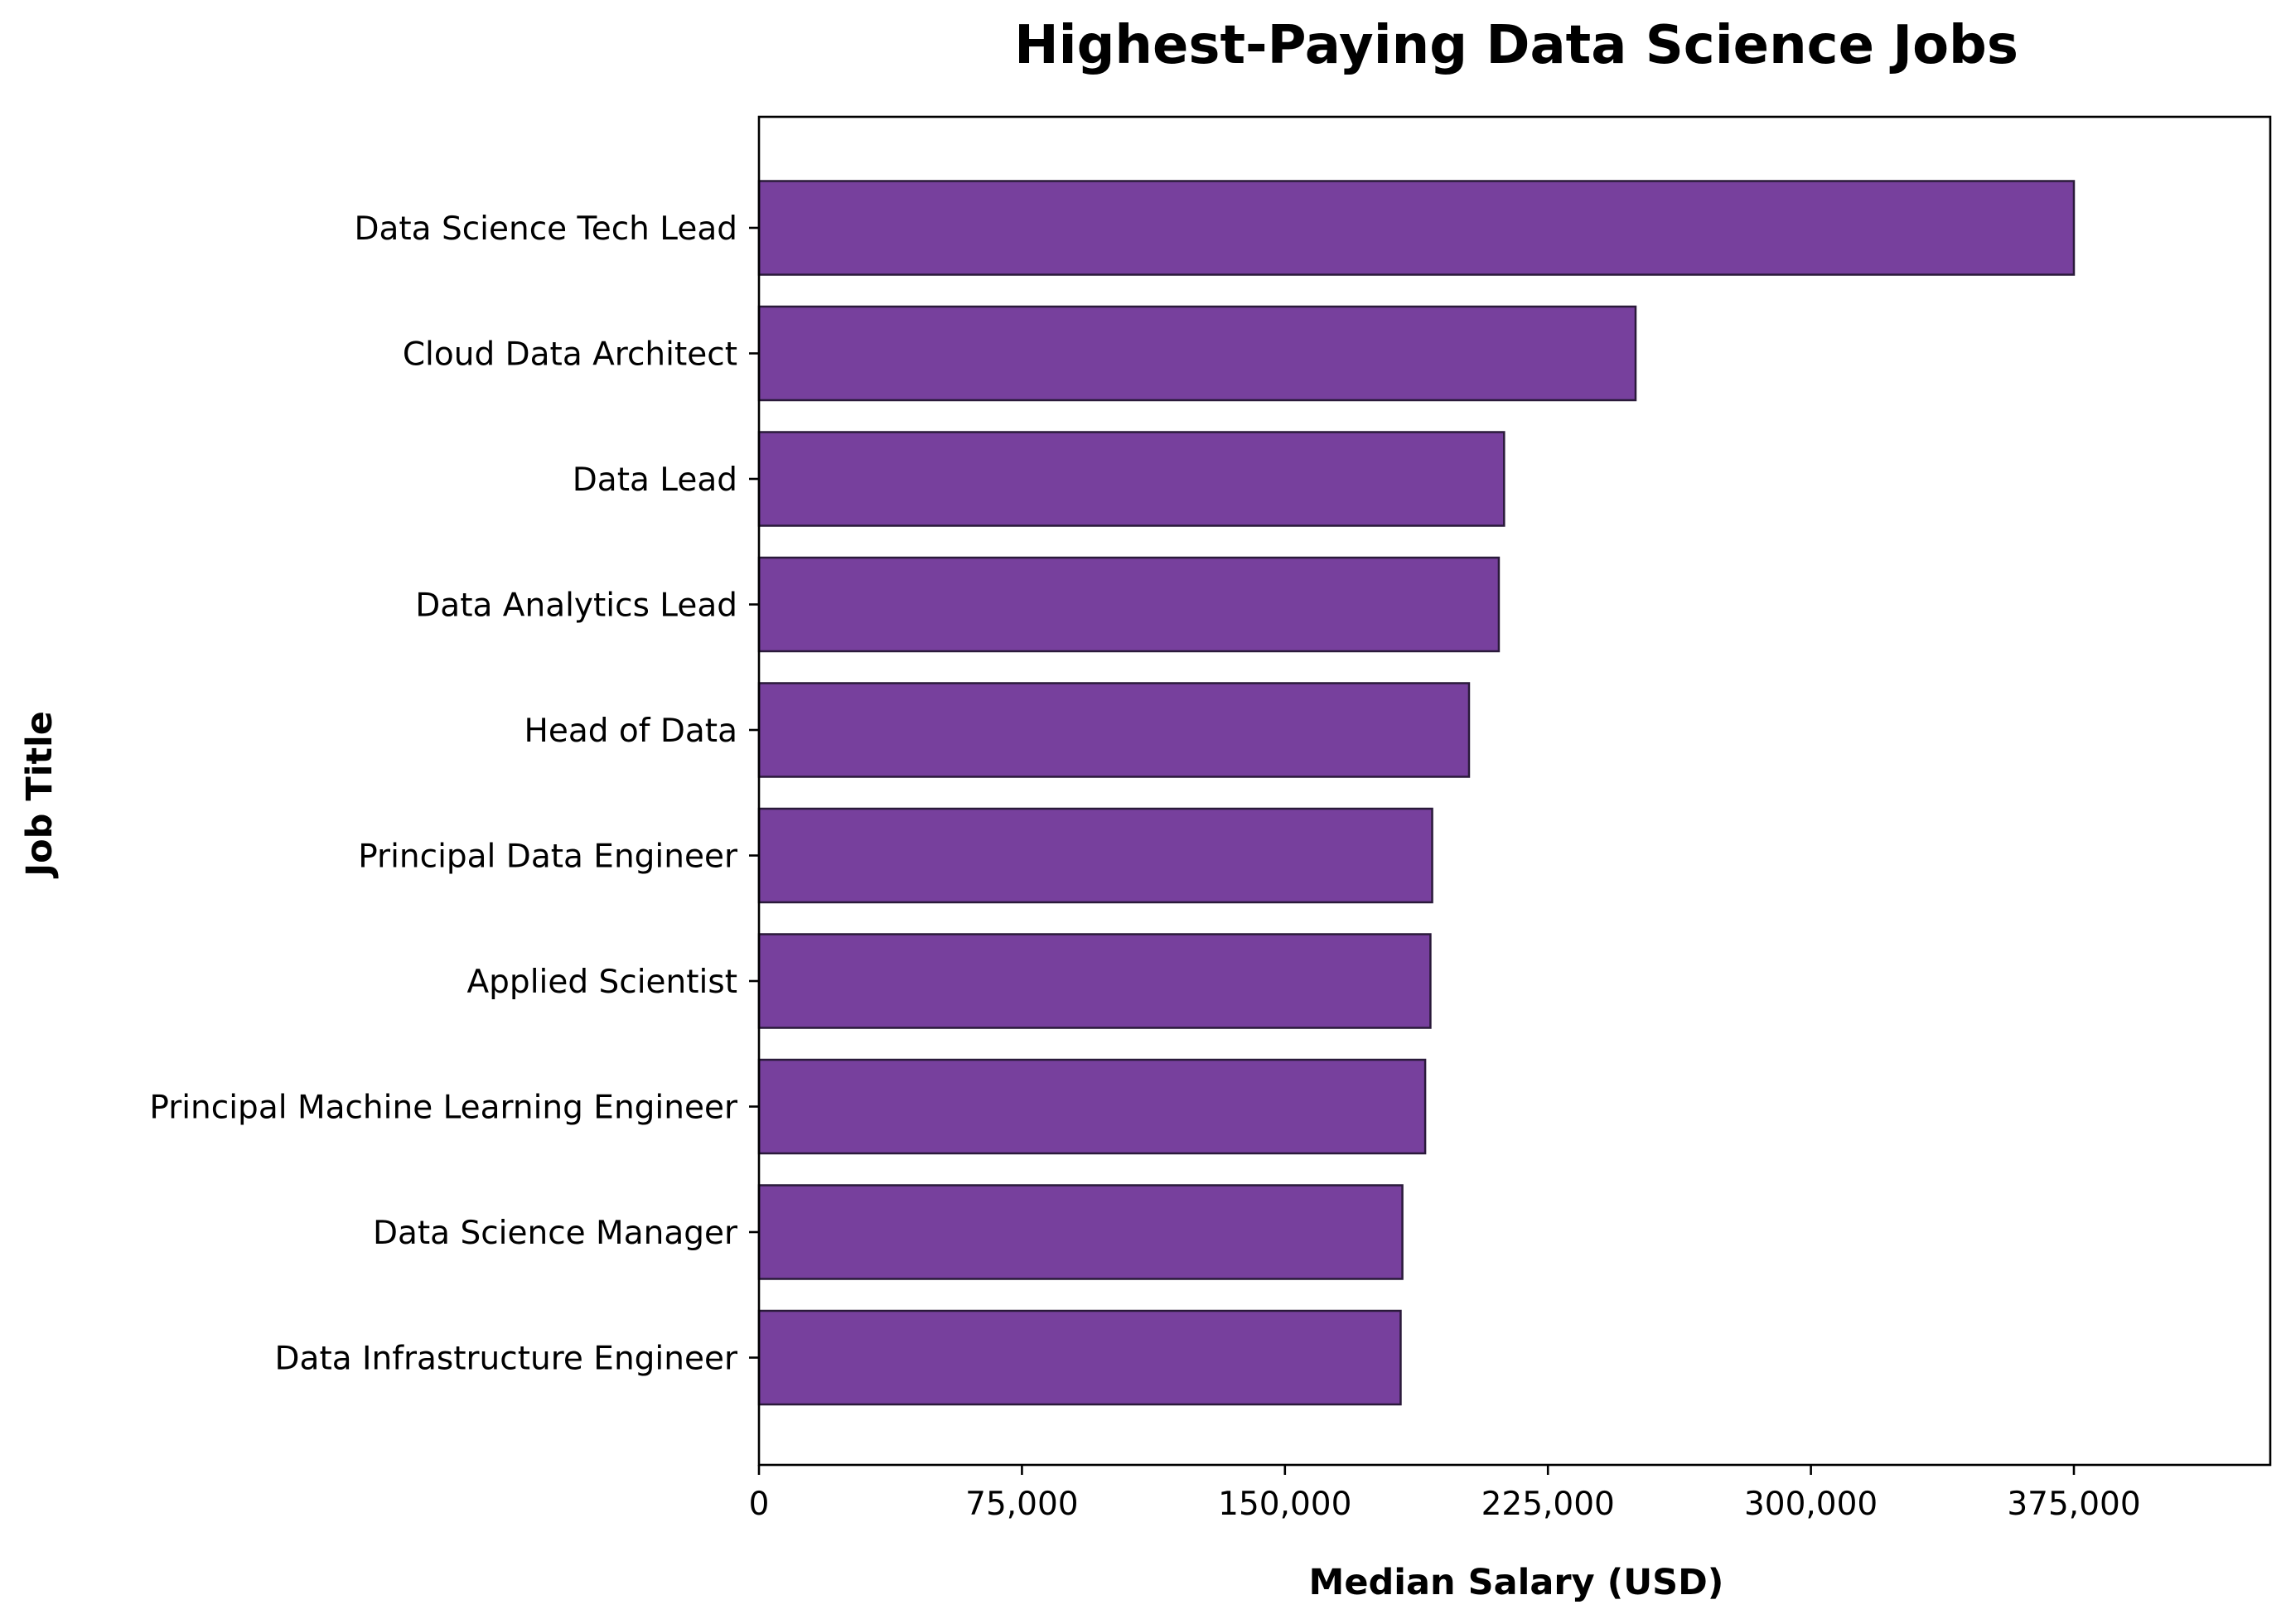 This screenshot has height=1624, width=2286. What do you see at coordinates (506, 1360) in the screenshot?
I see `y-tick-label: Data Infrastructure Engineer` at bounding box center [506, 1360].